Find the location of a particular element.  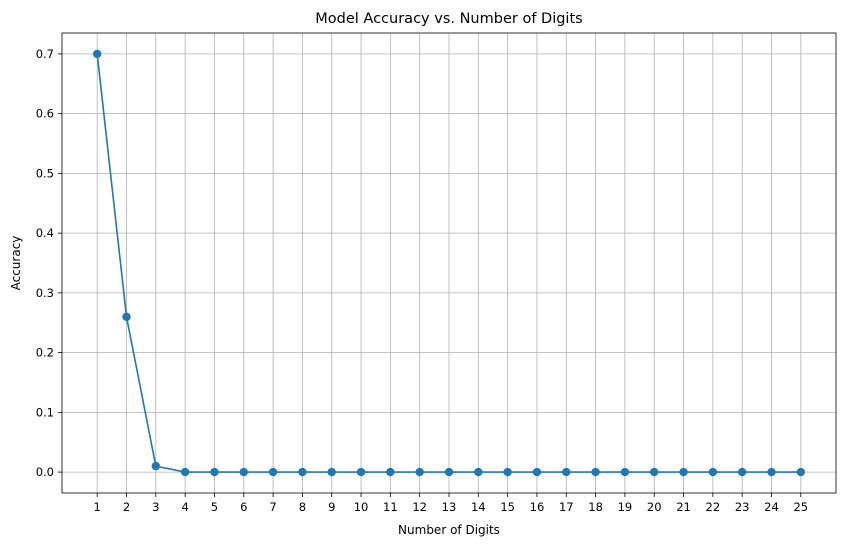

x-tick-label: 3 is located at coordinates (155, 507).